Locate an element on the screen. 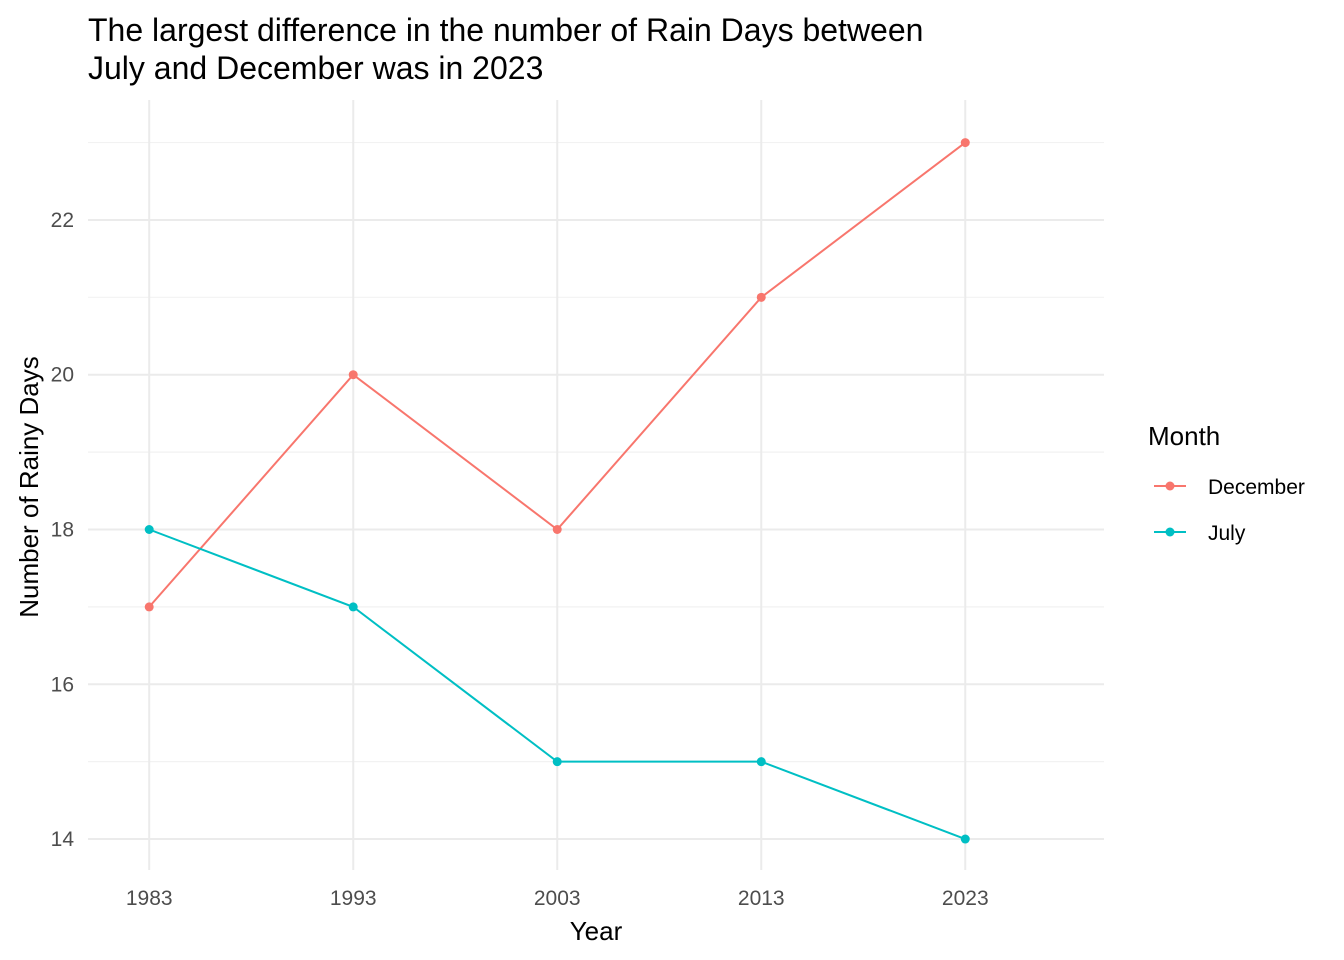 Image resolution: width=1344 pixels, height=960 pixels. legend: Month December July is located at coordinates (1226, 483).